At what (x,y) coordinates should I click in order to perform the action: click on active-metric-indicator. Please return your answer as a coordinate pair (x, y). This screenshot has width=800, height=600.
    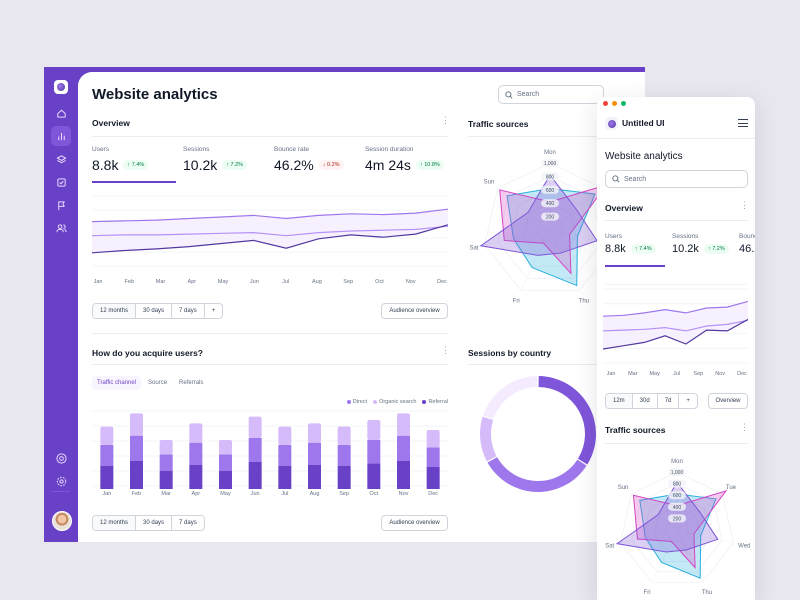
    Looking at the image, I should click on (635, 266).